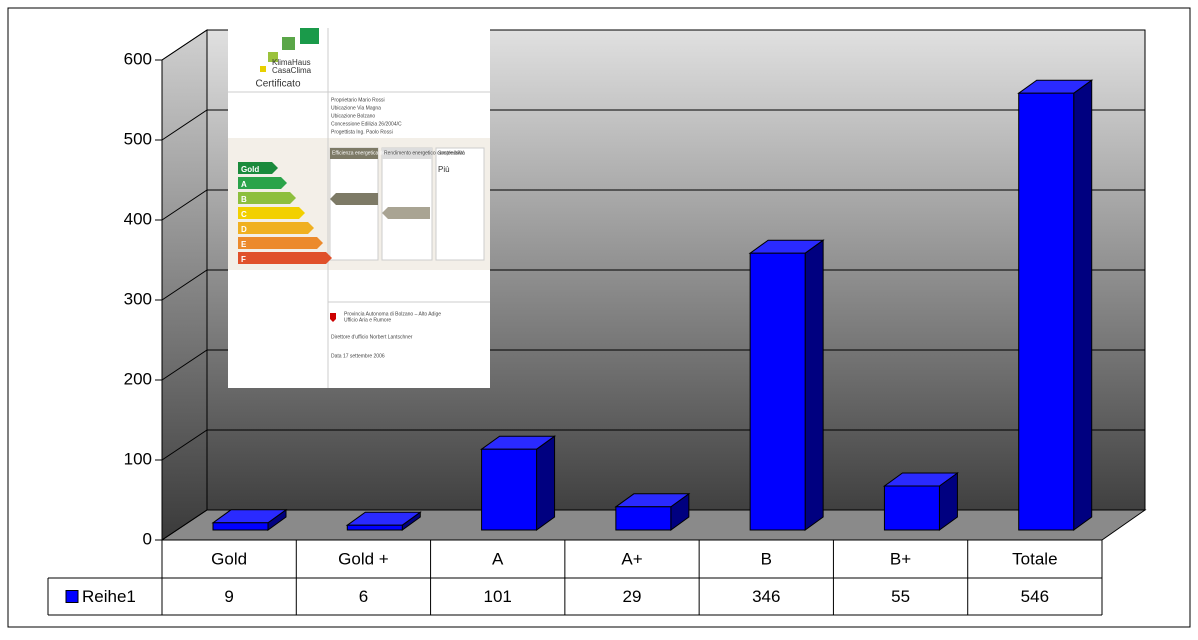  I want to click on legend-key, so click(72, 596).